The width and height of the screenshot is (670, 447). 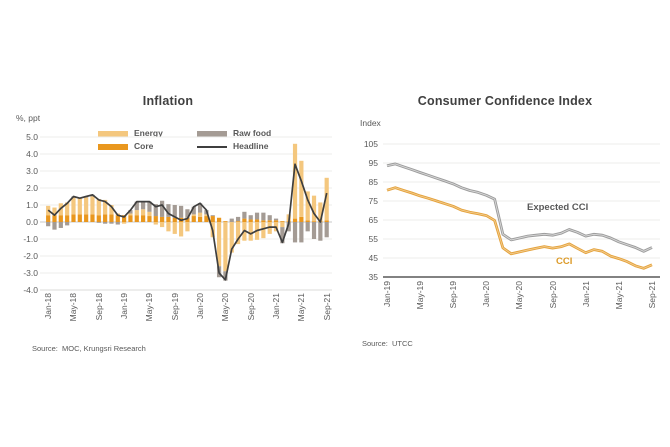 I want to click on headline-line, so click(x=187, y=222).